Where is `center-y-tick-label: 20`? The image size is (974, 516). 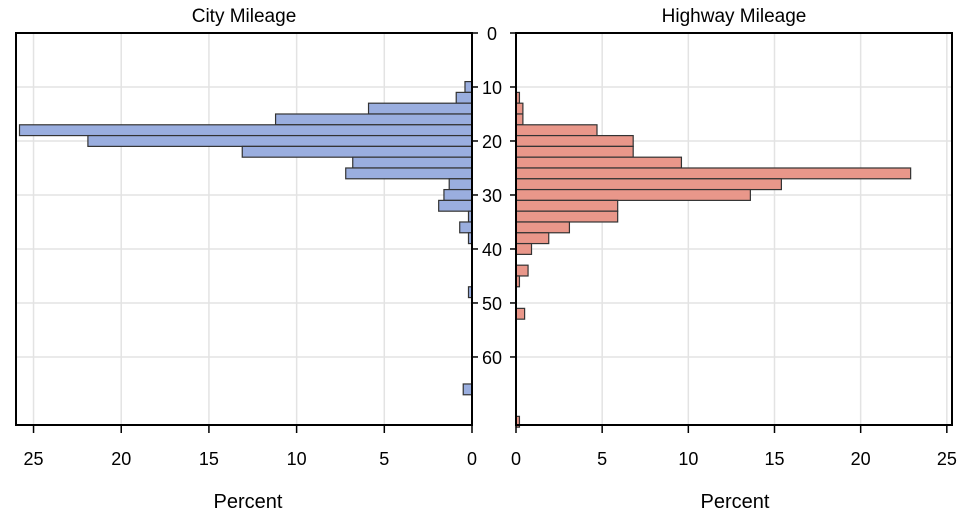 center-y-tick-label: 20 is located at coordinates (492, 142).